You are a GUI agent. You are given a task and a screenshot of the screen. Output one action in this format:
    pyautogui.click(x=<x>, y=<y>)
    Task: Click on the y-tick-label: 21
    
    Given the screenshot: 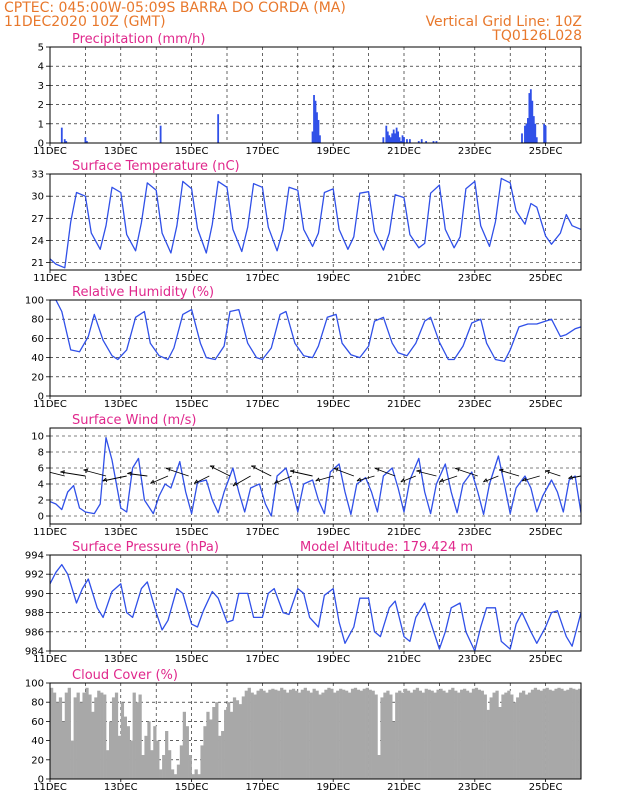 What is the action you would take?
    pyautogui.click(x=37, y=263)
    